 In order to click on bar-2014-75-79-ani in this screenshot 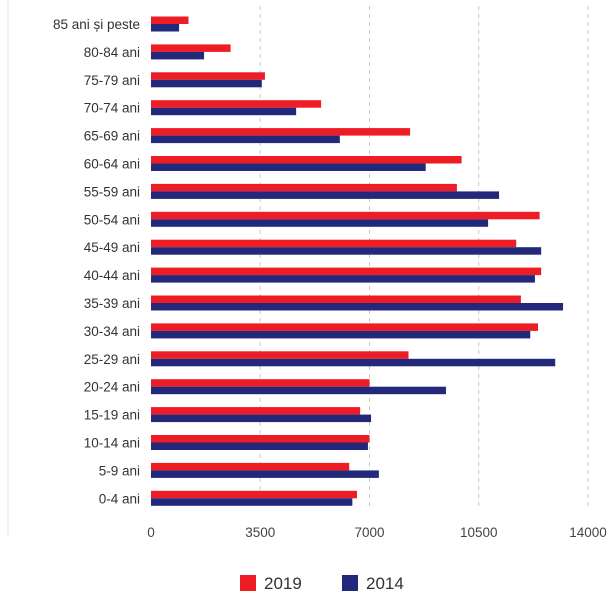, I will do `click(206, 83)`.